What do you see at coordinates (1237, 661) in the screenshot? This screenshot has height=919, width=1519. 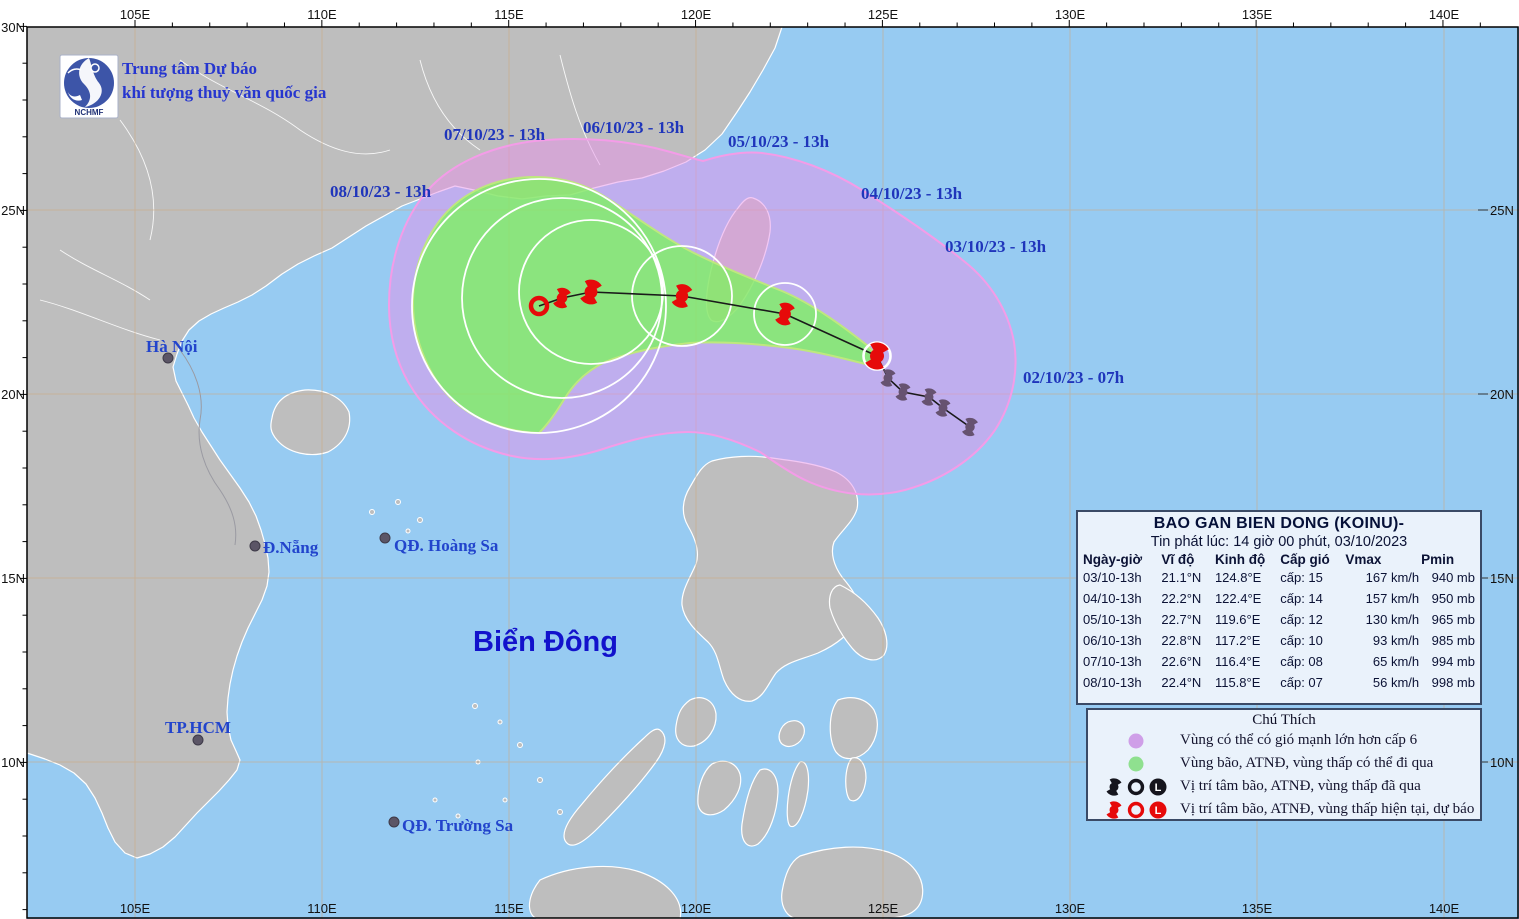 I see `cell-lon: 116.4°E` at bounding box center [1237, 661].